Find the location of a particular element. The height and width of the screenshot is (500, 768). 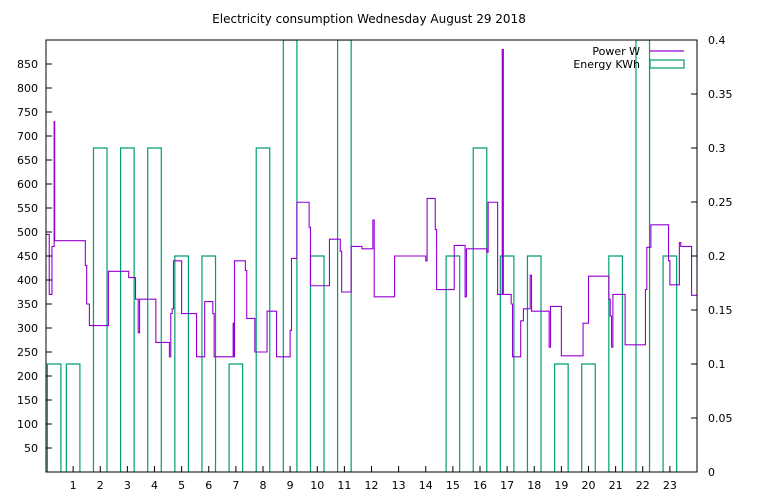

x-tick-label: 2 is located at coordinates (100, 485).